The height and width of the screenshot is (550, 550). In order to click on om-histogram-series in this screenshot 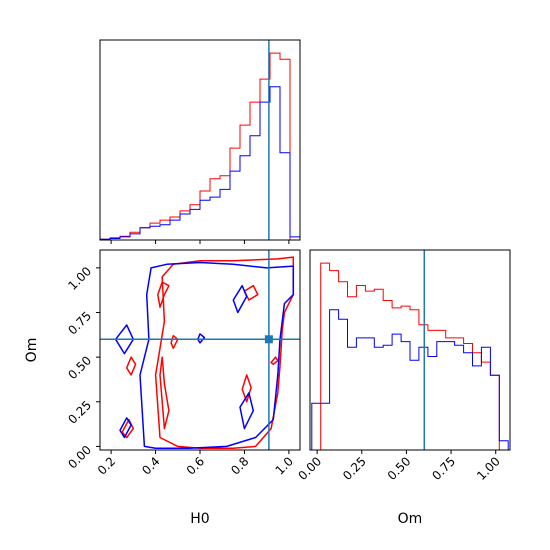, I will do `click(410, 356)`.